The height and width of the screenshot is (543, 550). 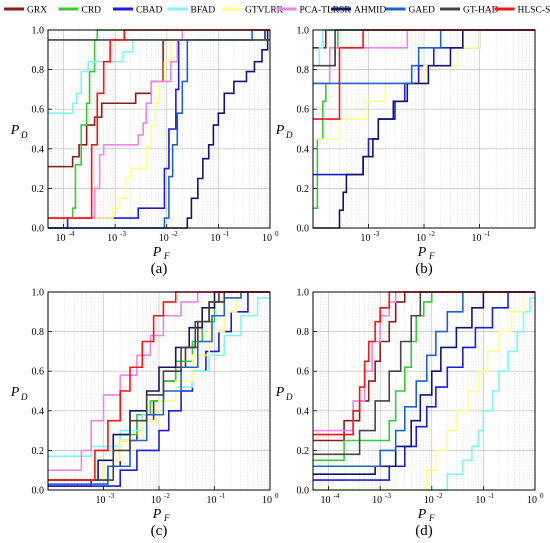 What do you see at coordinates (38, 149) in the screenshot?
I see `y-tick-label: 0.4` at bounding box center [38, 149].